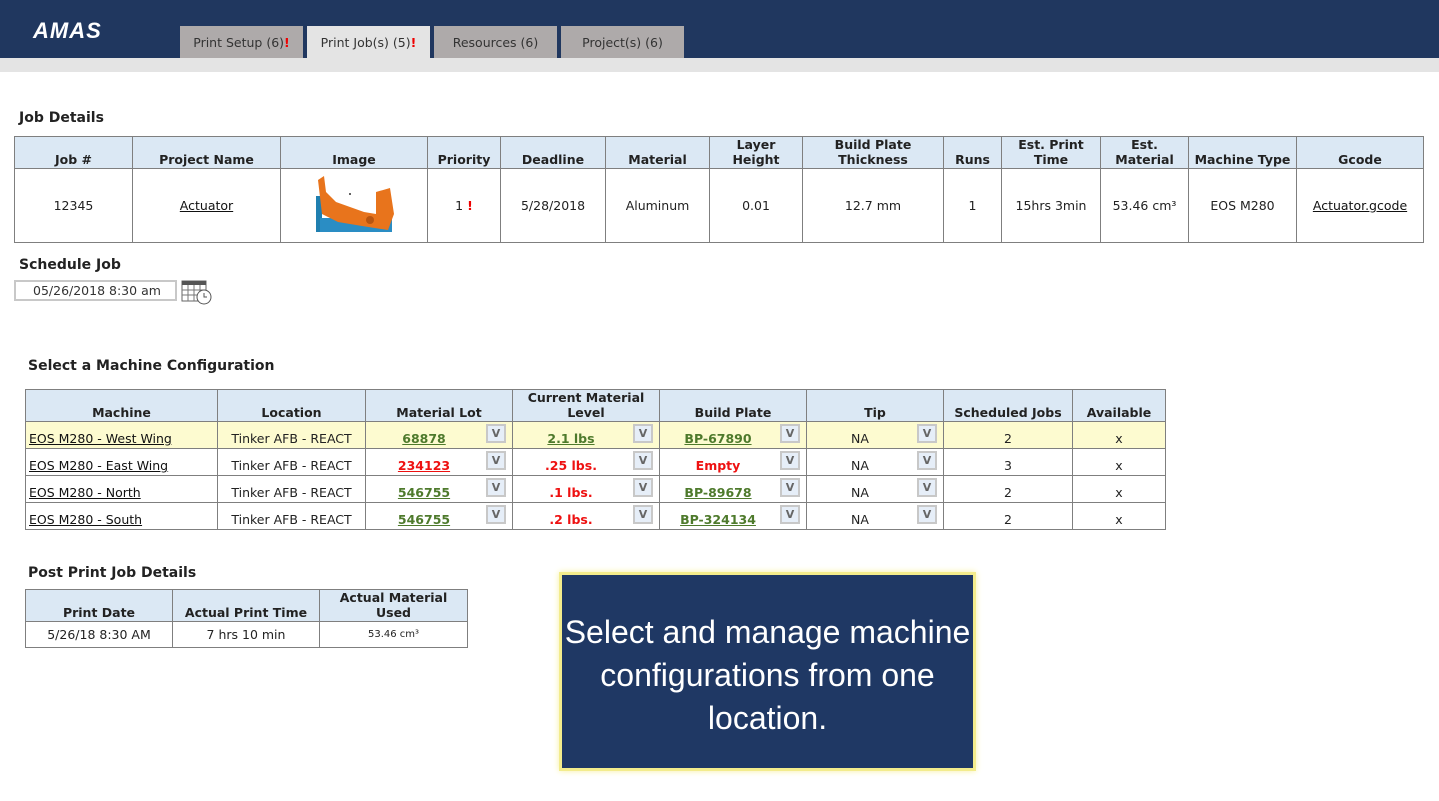 This screenshot has height=801, width=1439. What do you see at coordinates (657, 205) in the screenshot?
I see `material: Aluminum` at bounding box center [657, 205].